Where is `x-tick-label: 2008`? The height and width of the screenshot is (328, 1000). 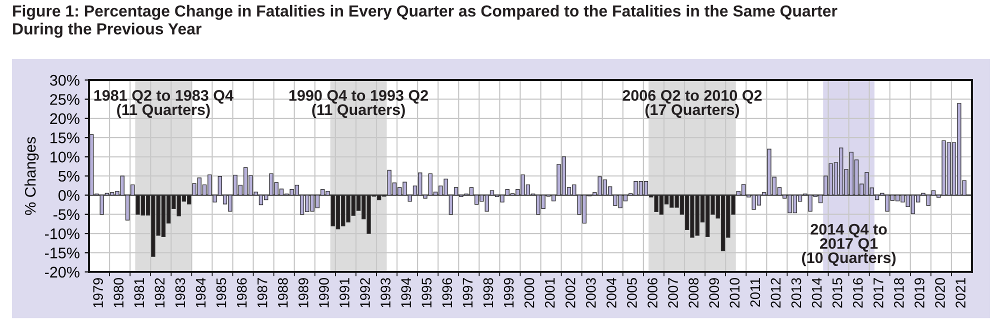
x-tick-label: 2008 is located at coordinates (693, 293).